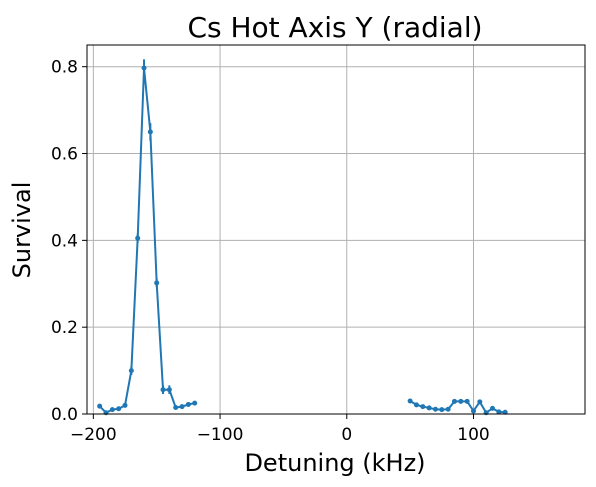 Image resolution: width=596 pixels, height=487 pixels. I want to click on x-tick-label: 100, so click(473, 435).